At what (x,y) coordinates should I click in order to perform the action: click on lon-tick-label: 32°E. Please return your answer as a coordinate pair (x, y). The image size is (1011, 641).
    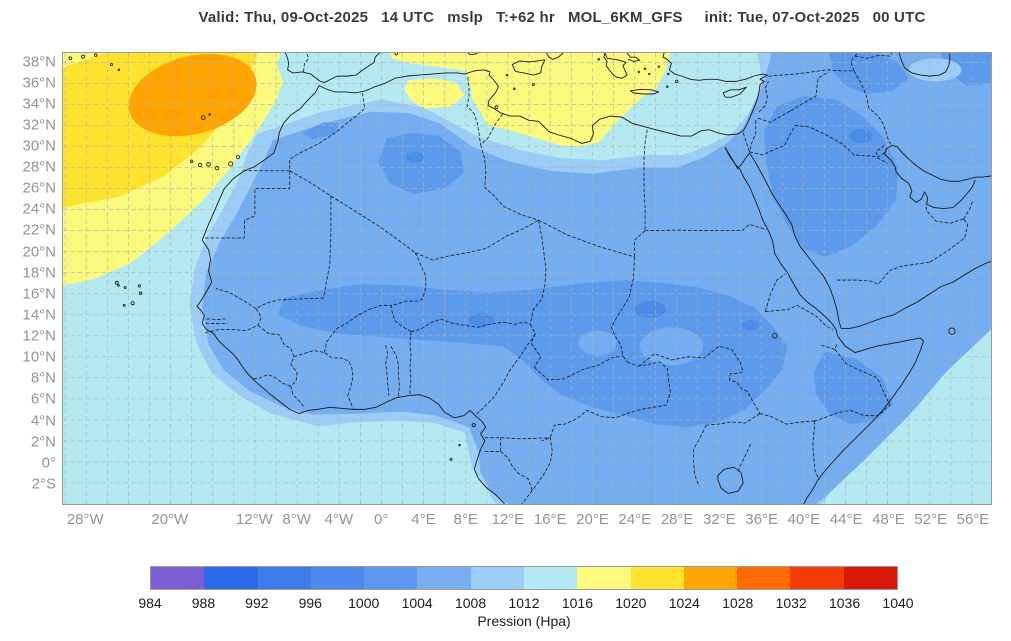
    Looking at the image, I should click on (719, 519).